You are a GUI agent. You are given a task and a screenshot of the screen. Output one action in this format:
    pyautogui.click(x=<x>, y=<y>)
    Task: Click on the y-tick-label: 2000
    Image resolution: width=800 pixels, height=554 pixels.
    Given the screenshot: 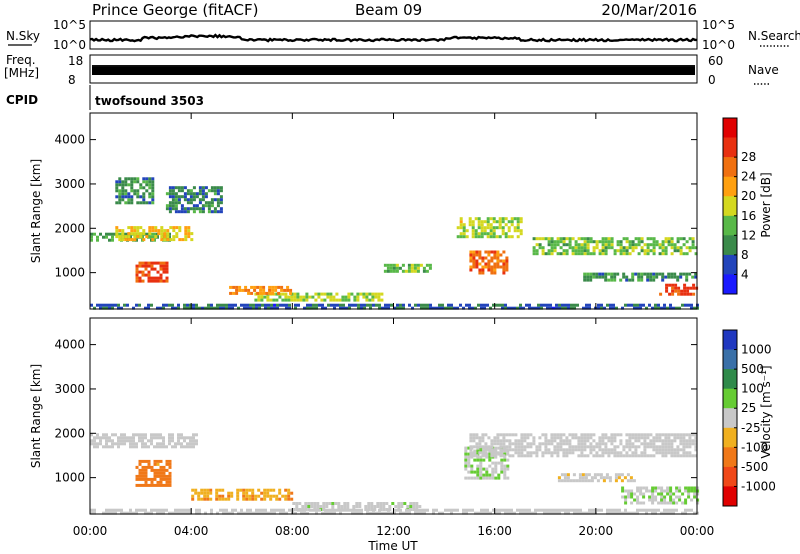 What is the action you would take?
    pyautogui.click(x=69, y=433)
    